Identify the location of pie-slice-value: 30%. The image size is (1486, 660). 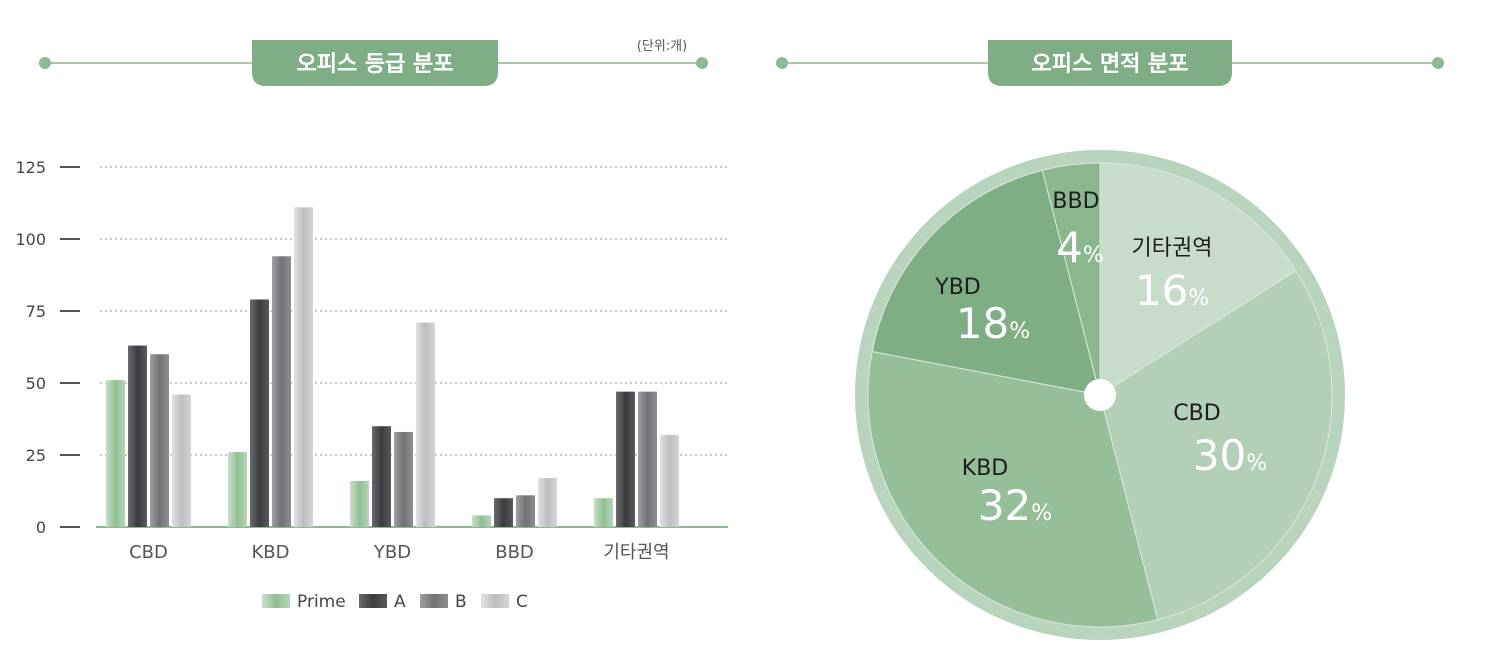
(1230, 455).